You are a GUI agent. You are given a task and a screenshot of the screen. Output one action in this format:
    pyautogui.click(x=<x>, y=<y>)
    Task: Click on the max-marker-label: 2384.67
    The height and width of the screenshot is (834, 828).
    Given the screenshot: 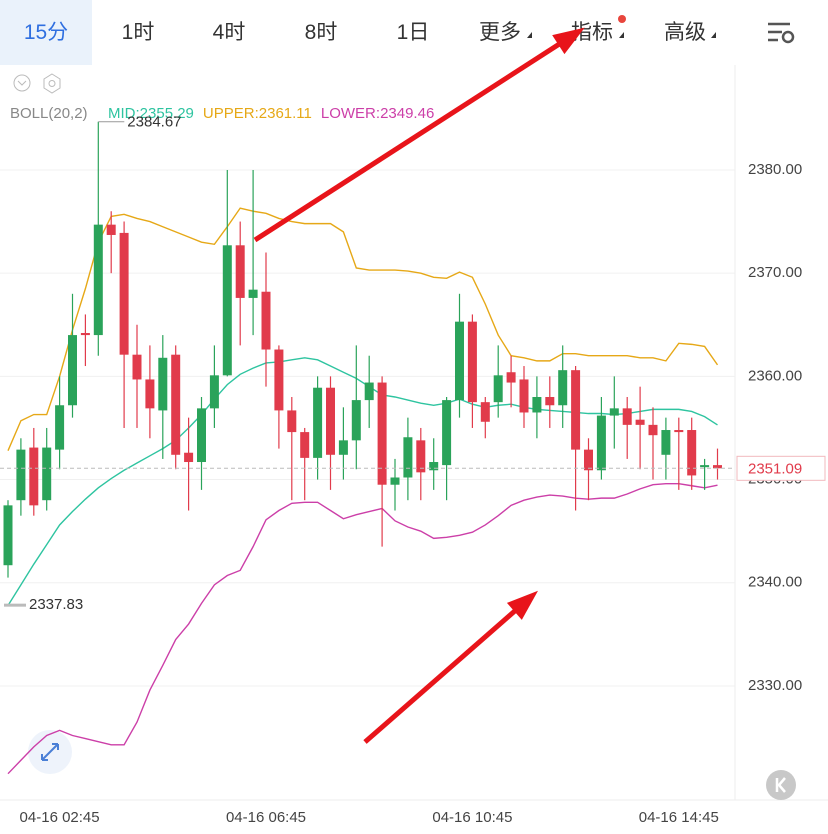 What is the action you would take?
    pyautogui.click(x=154, y=122)
    